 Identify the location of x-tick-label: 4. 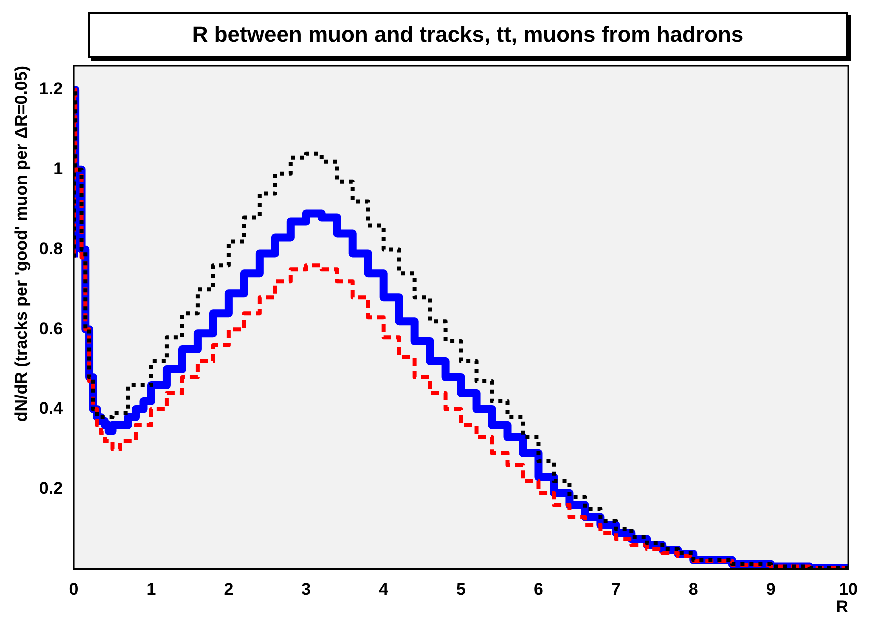
(384, 590).